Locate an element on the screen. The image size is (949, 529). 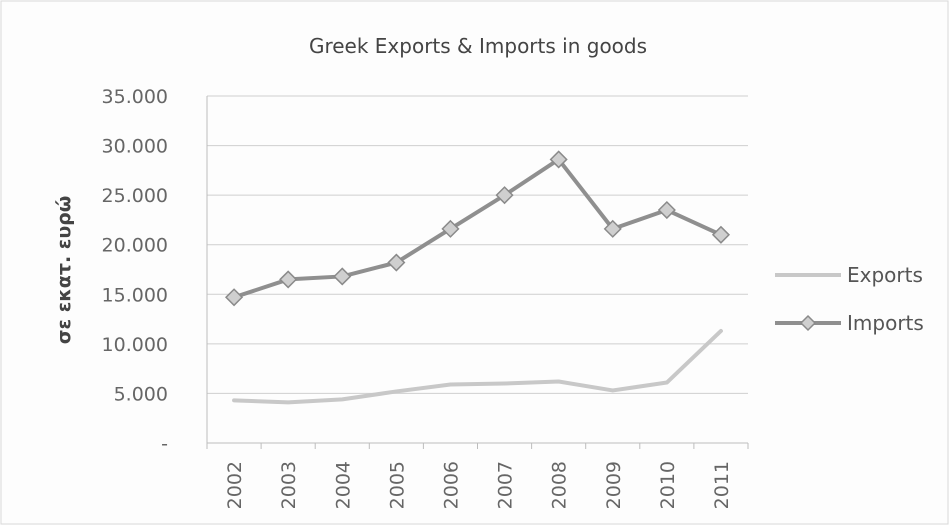
x-tick-label: 2006 is located at coordinates (451, 485).